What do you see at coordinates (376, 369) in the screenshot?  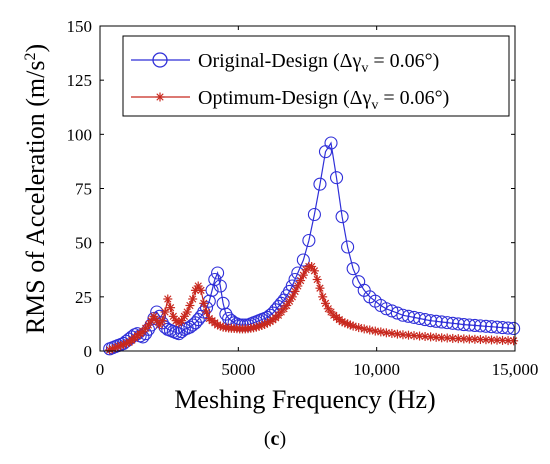 I see `x-tick-label: 10,000` at bounding box center [376, 369].